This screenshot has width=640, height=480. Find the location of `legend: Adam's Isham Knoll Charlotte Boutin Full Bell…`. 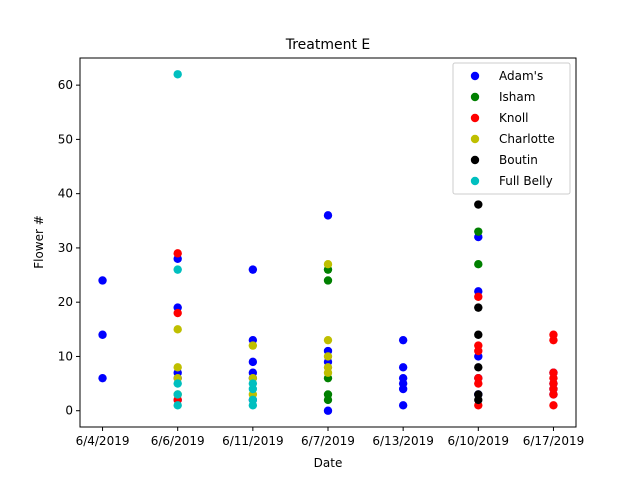

legend: Adam's Isham Knoll Charlotte Boutin Full Bell… is located at coordinates (511, 128).